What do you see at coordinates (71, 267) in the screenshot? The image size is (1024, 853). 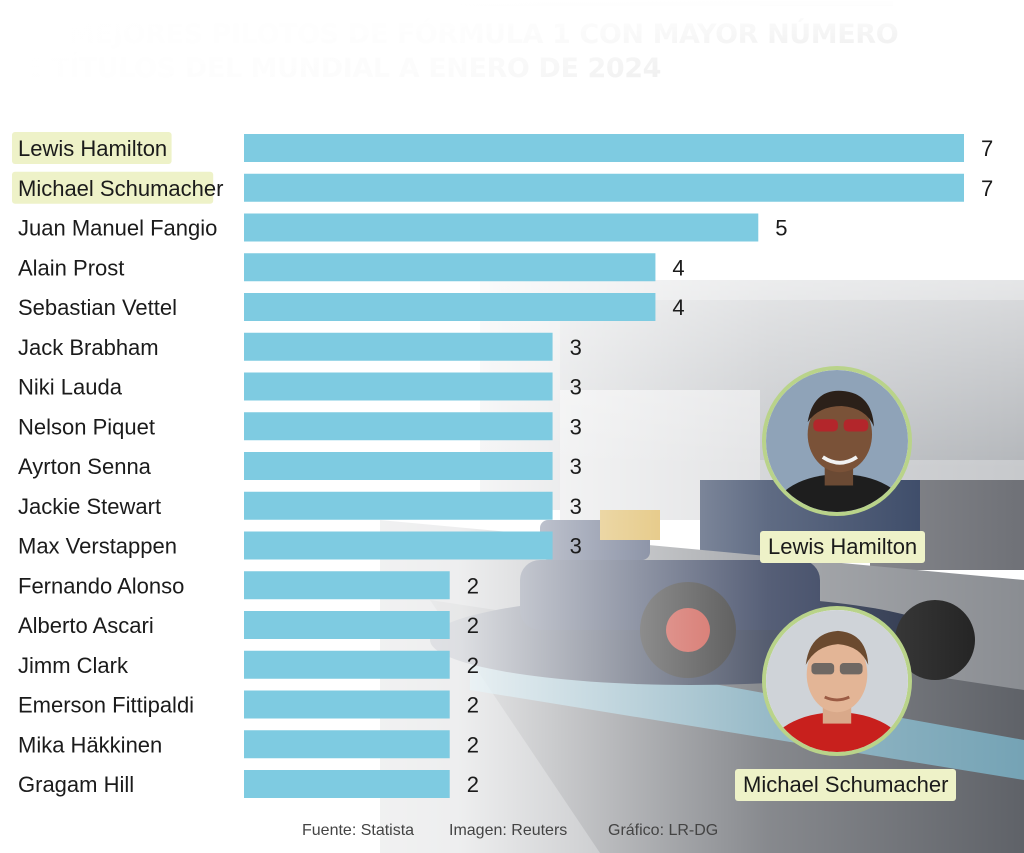 I see `category-label-alain-prost: Alain Prost` at bounding box center [71, 267].